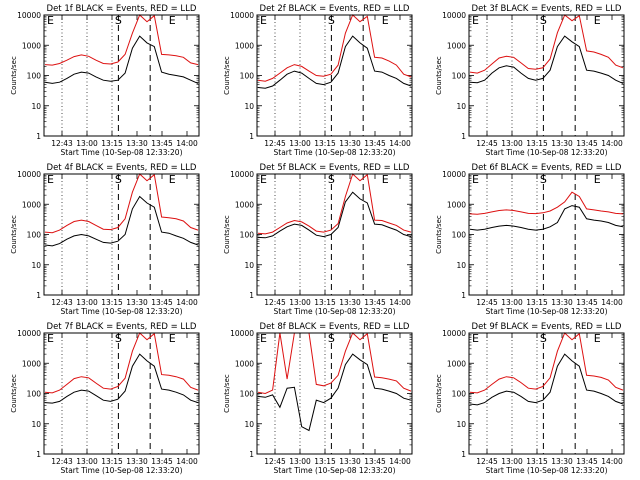  I want to click on panel-title: Det 2f BLACK = Events, RED = LLD, so click(335, 9).